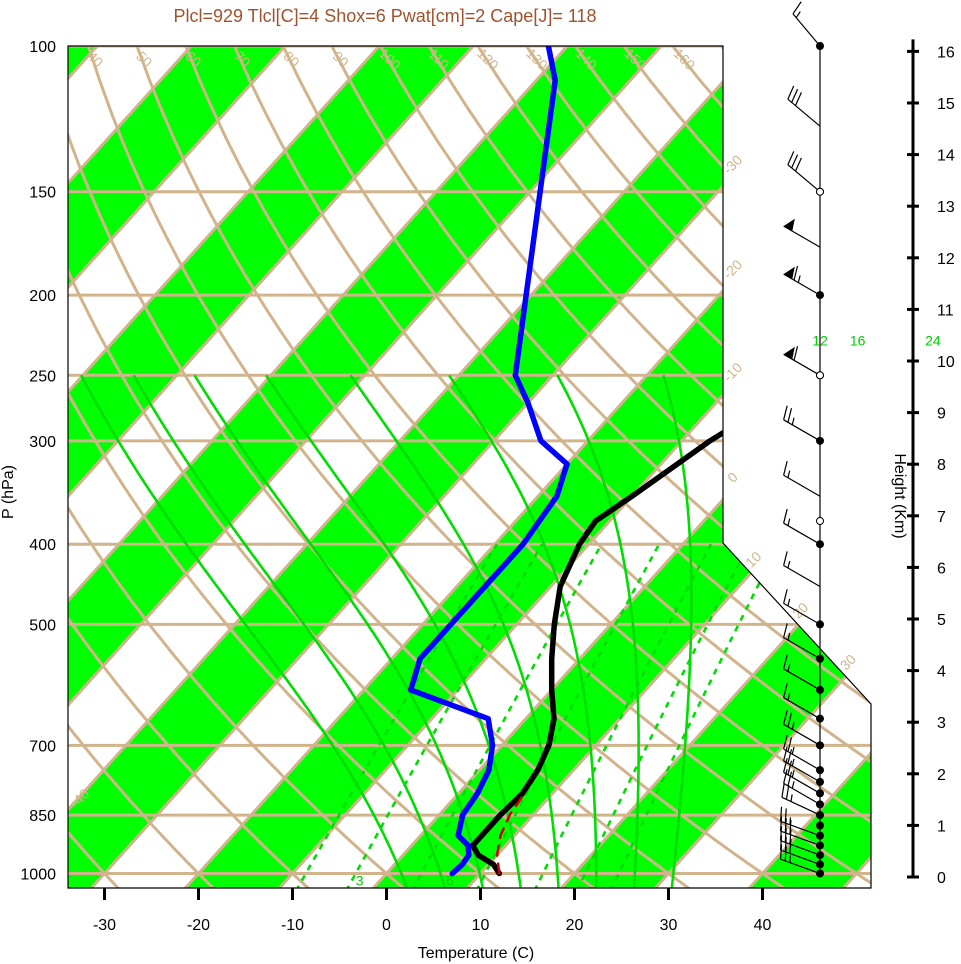 The image size is (961, 964). I want to click on pressure-tick-label: 500, so click(42, 625).